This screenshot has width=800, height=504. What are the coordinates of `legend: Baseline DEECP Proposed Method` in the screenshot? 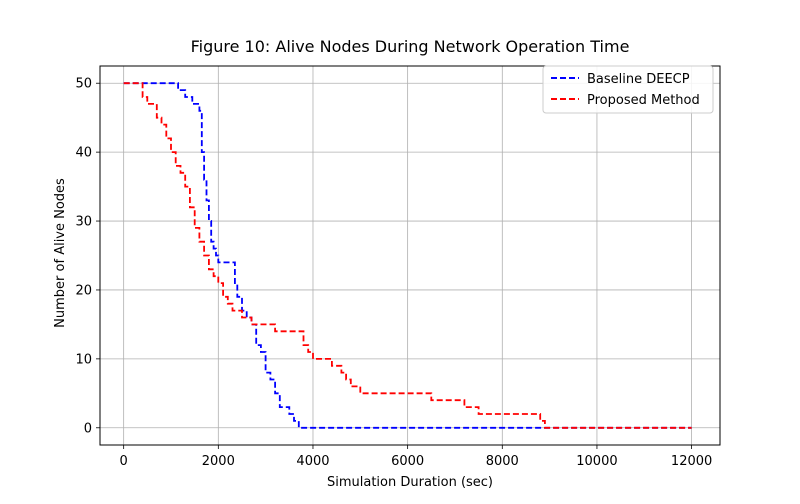 It's located at (628, 89).